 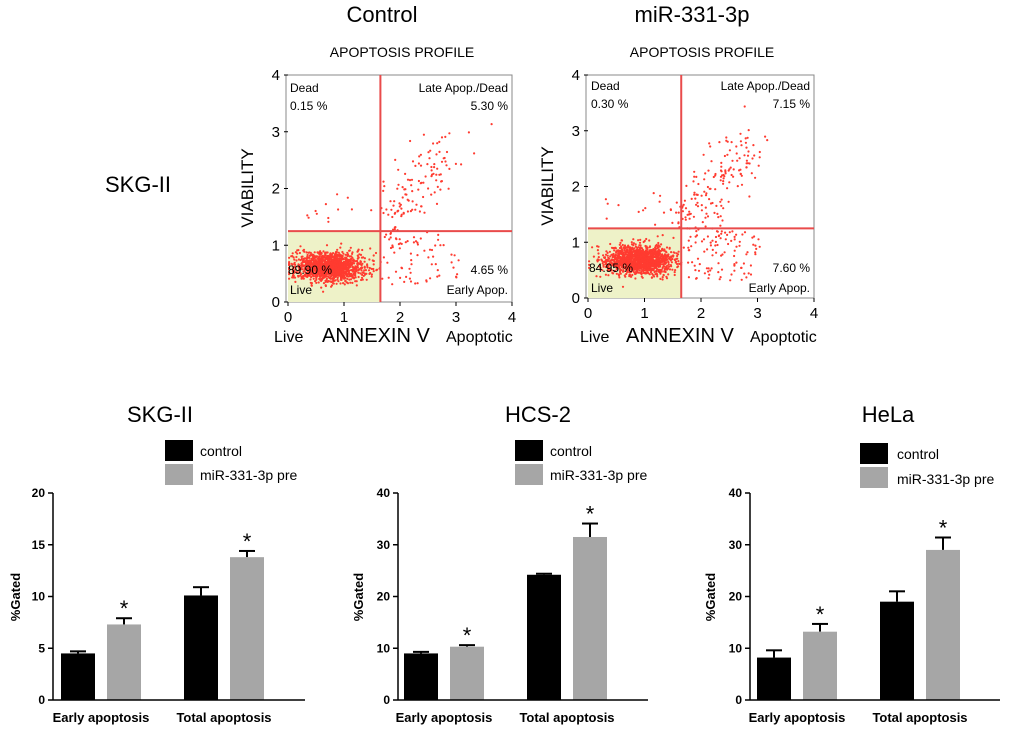 I want to click on bar-control, so click(x=421, y=676).